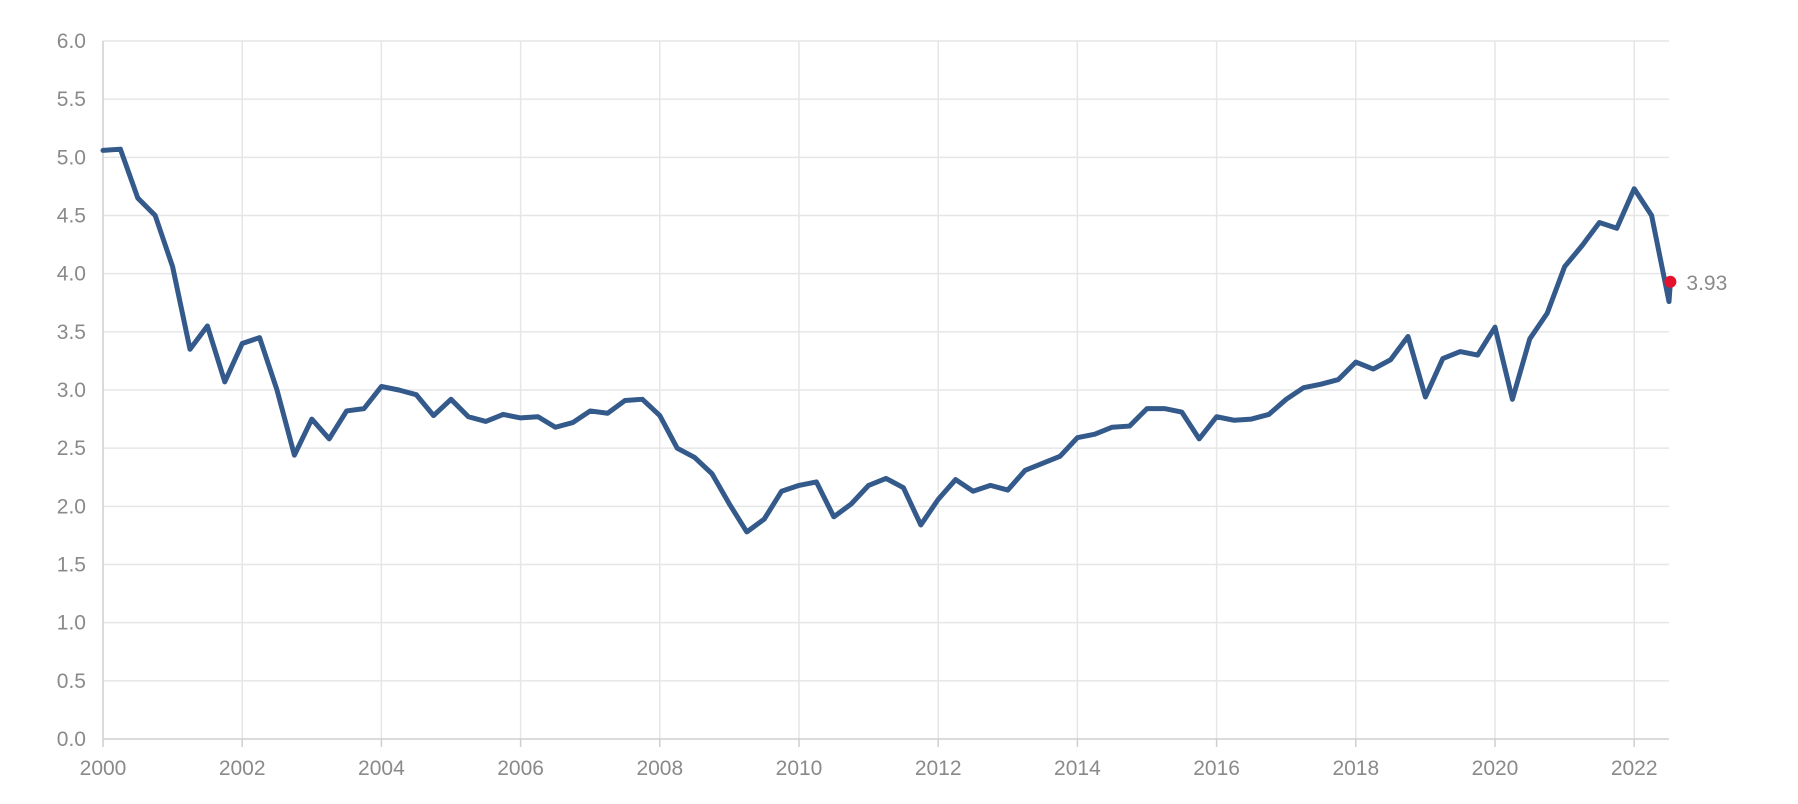 This screenshot has width=1798, height=804. What do you see at coordinates (71, 216) in the screenshot?
I see `y-tick-label: 4.5` at bounding box center [71, 216].